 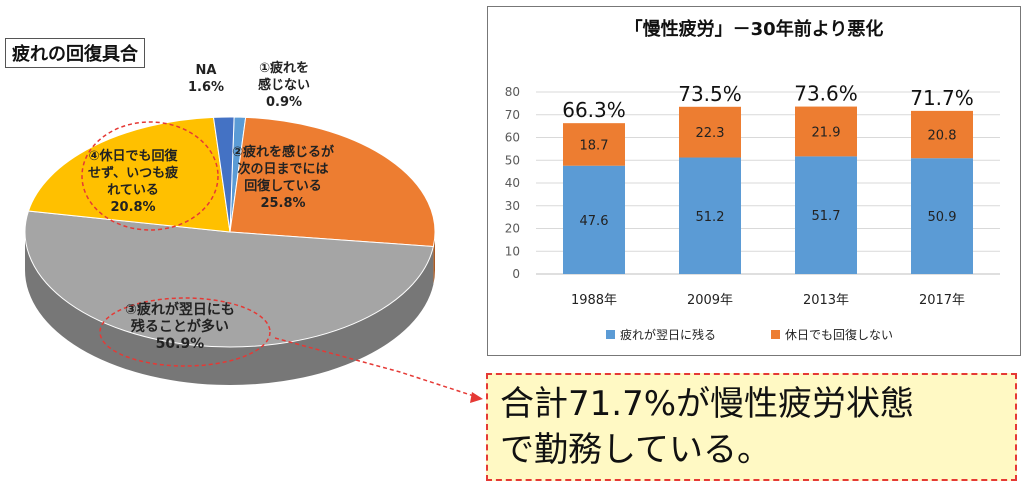 What do you see at coordinates (133, 182) in the screenshot?
I see `pie-label-always-tired: ④休日でも回復 せず、いつも疲 れている 20.8%` at bounding box center [133, 182].